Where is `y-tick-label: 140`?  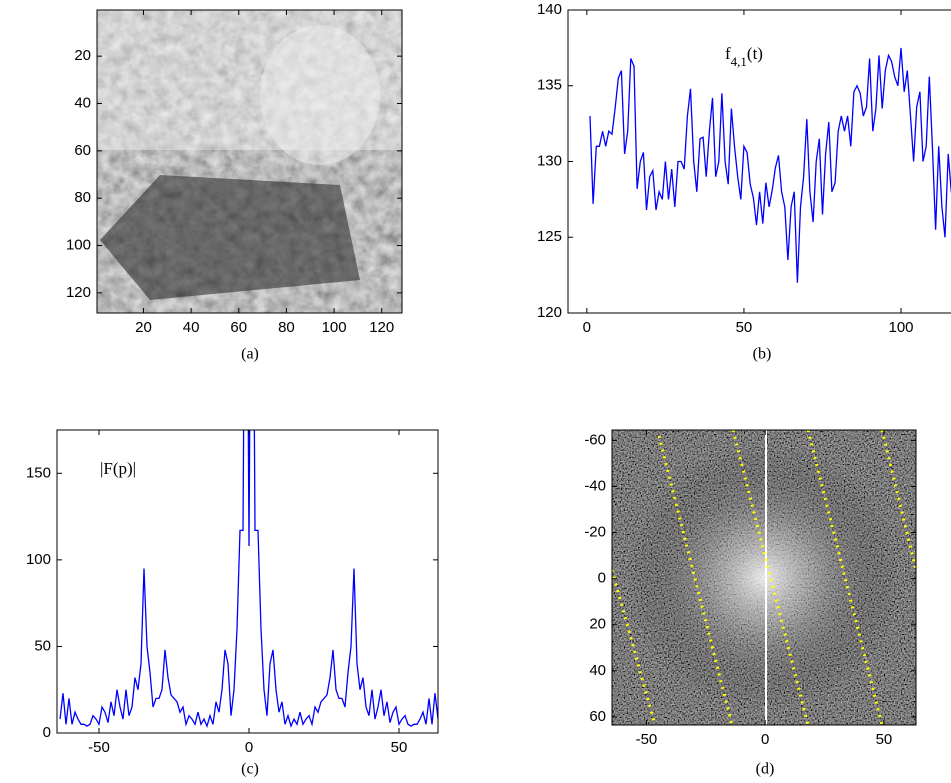 y-tick-label: 140 is located at coordinates (549, 9).